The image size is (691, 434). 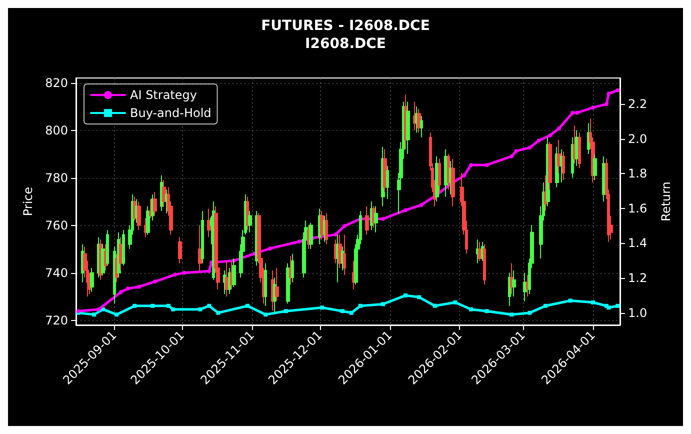 What do you see at coordinates (638, 173) in the screenshot?
I see `y2-tick-label: 1.8` at bounding box center [638, 173].